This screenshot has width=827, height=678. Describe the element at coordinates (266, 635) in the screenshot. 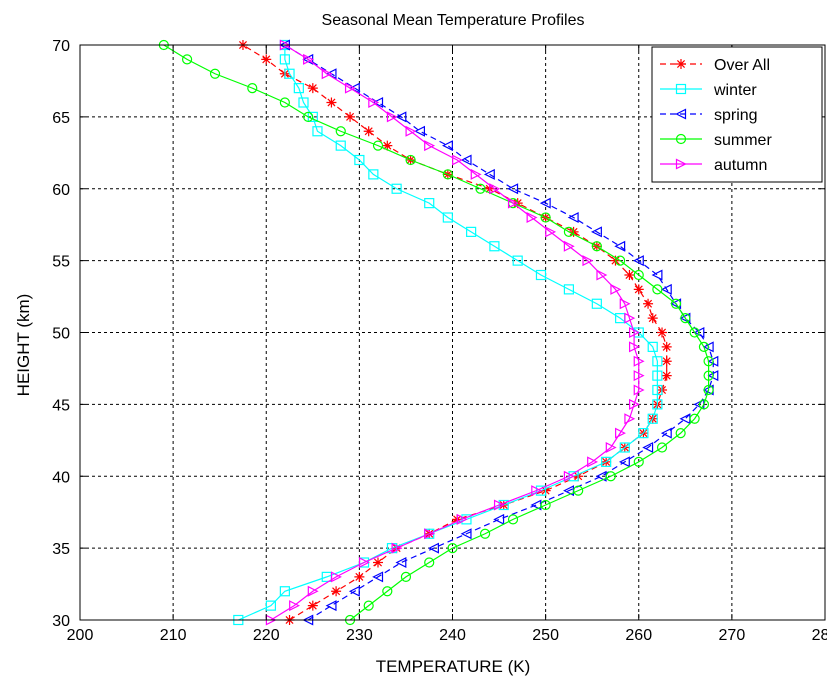

I see `x-tick-label: 220` at that location.